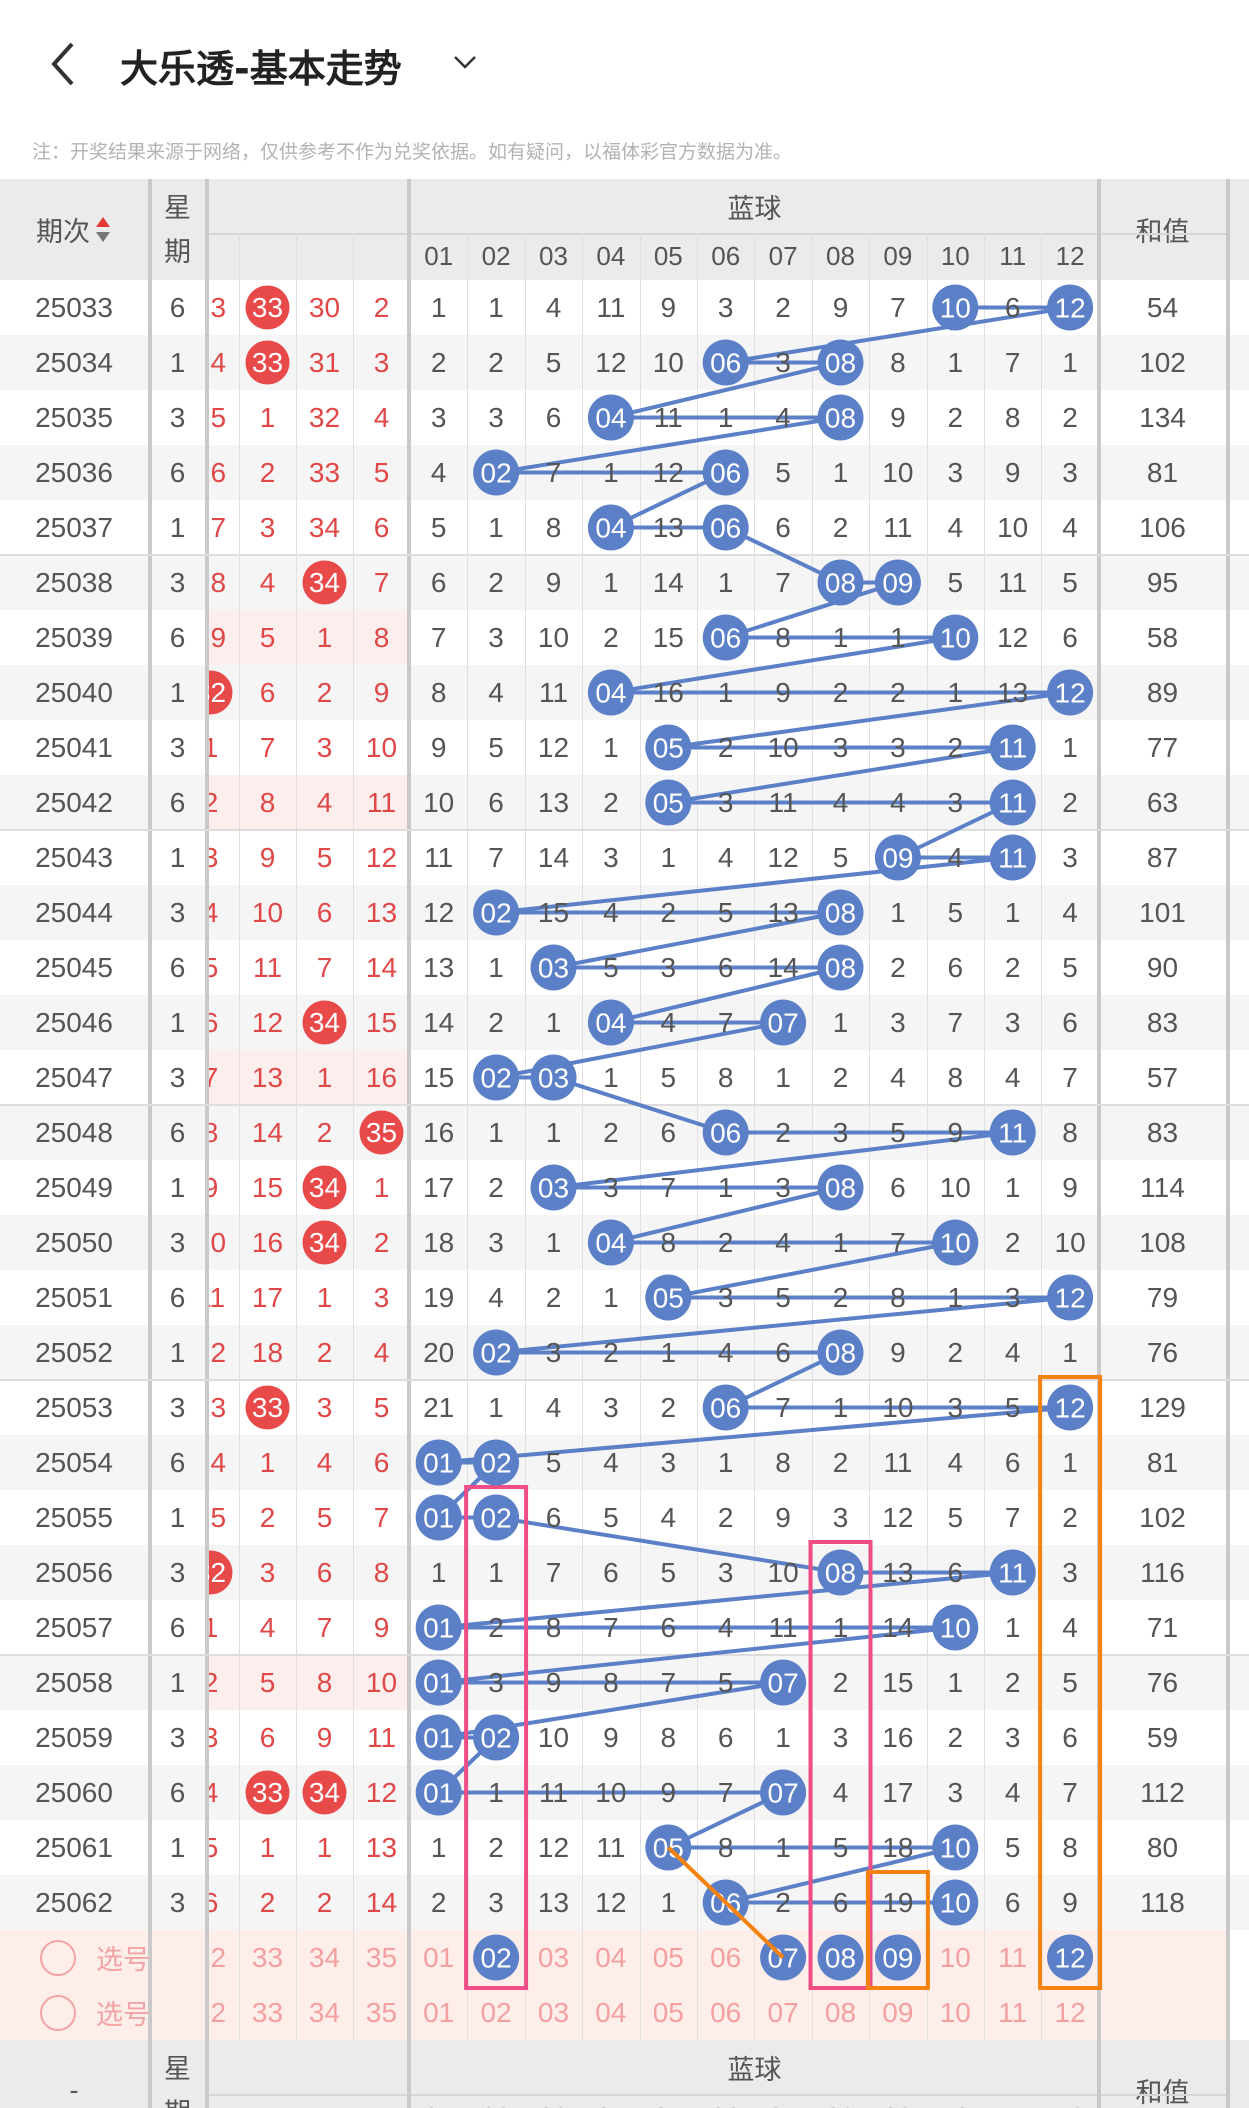  What do you see at coordinates (213, 1902) in the screenshot?
I see `red-miss-count: 6` at bounding box center [213, 1902].